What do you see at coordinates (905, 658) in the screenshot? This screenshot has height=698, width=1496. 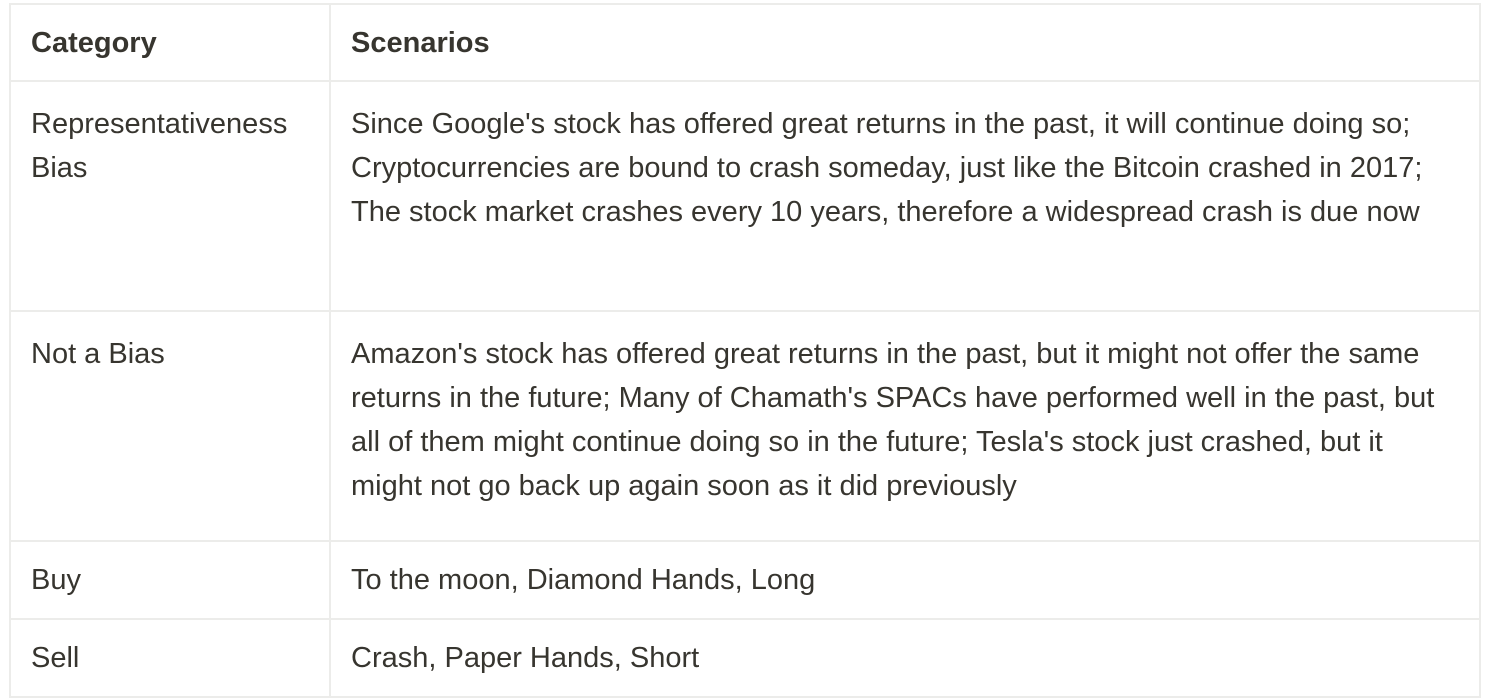 I see `scenarios-cell: Crash, Paper Hands, Short` at bounding box center [905, 658].